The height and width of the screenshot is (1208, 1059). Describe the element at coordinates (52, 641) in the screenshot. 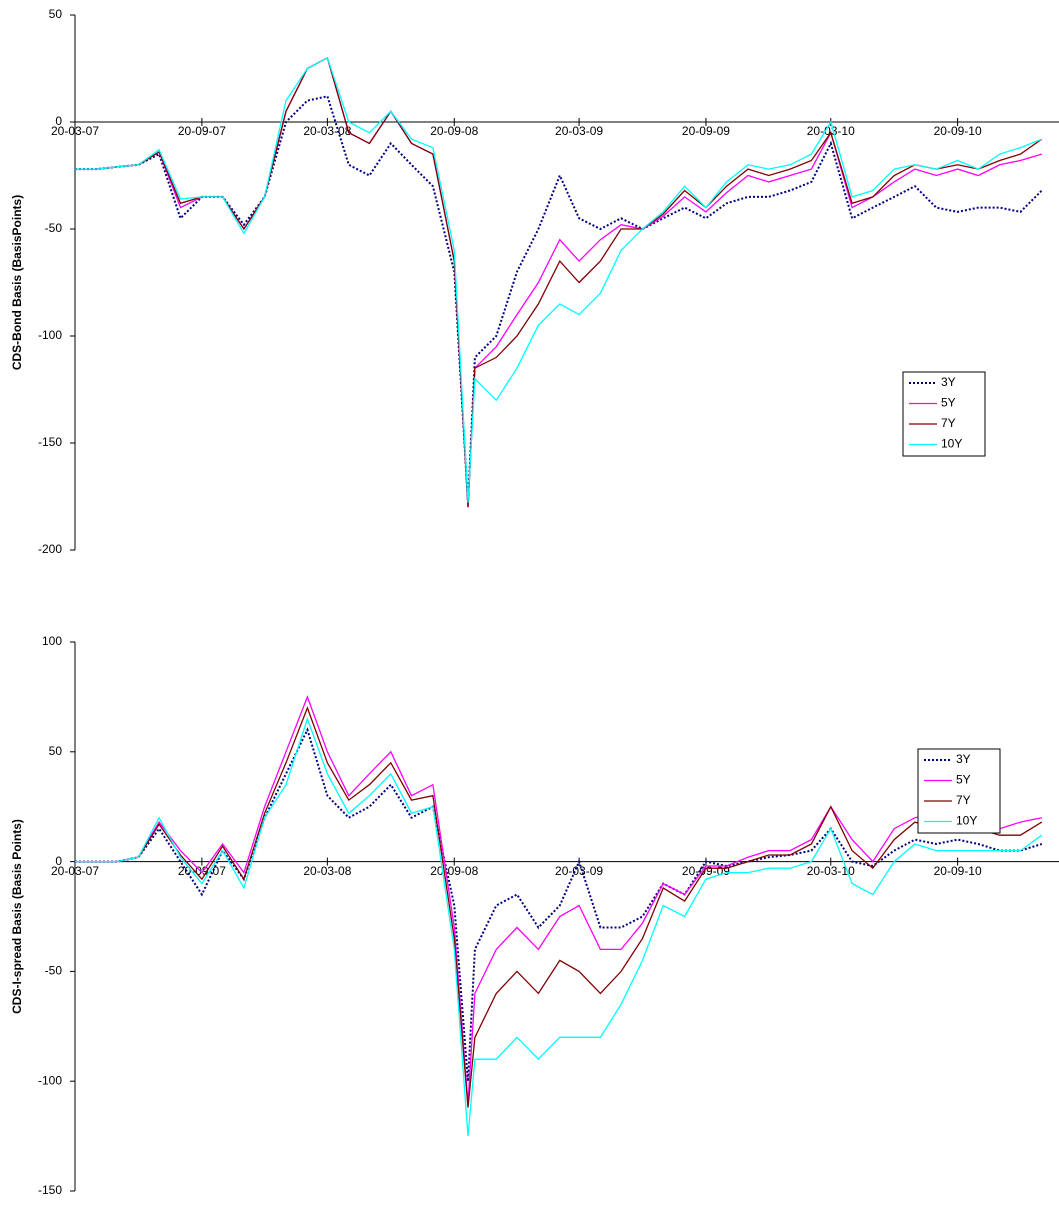

I see `y-tick-label: 100` at that location.